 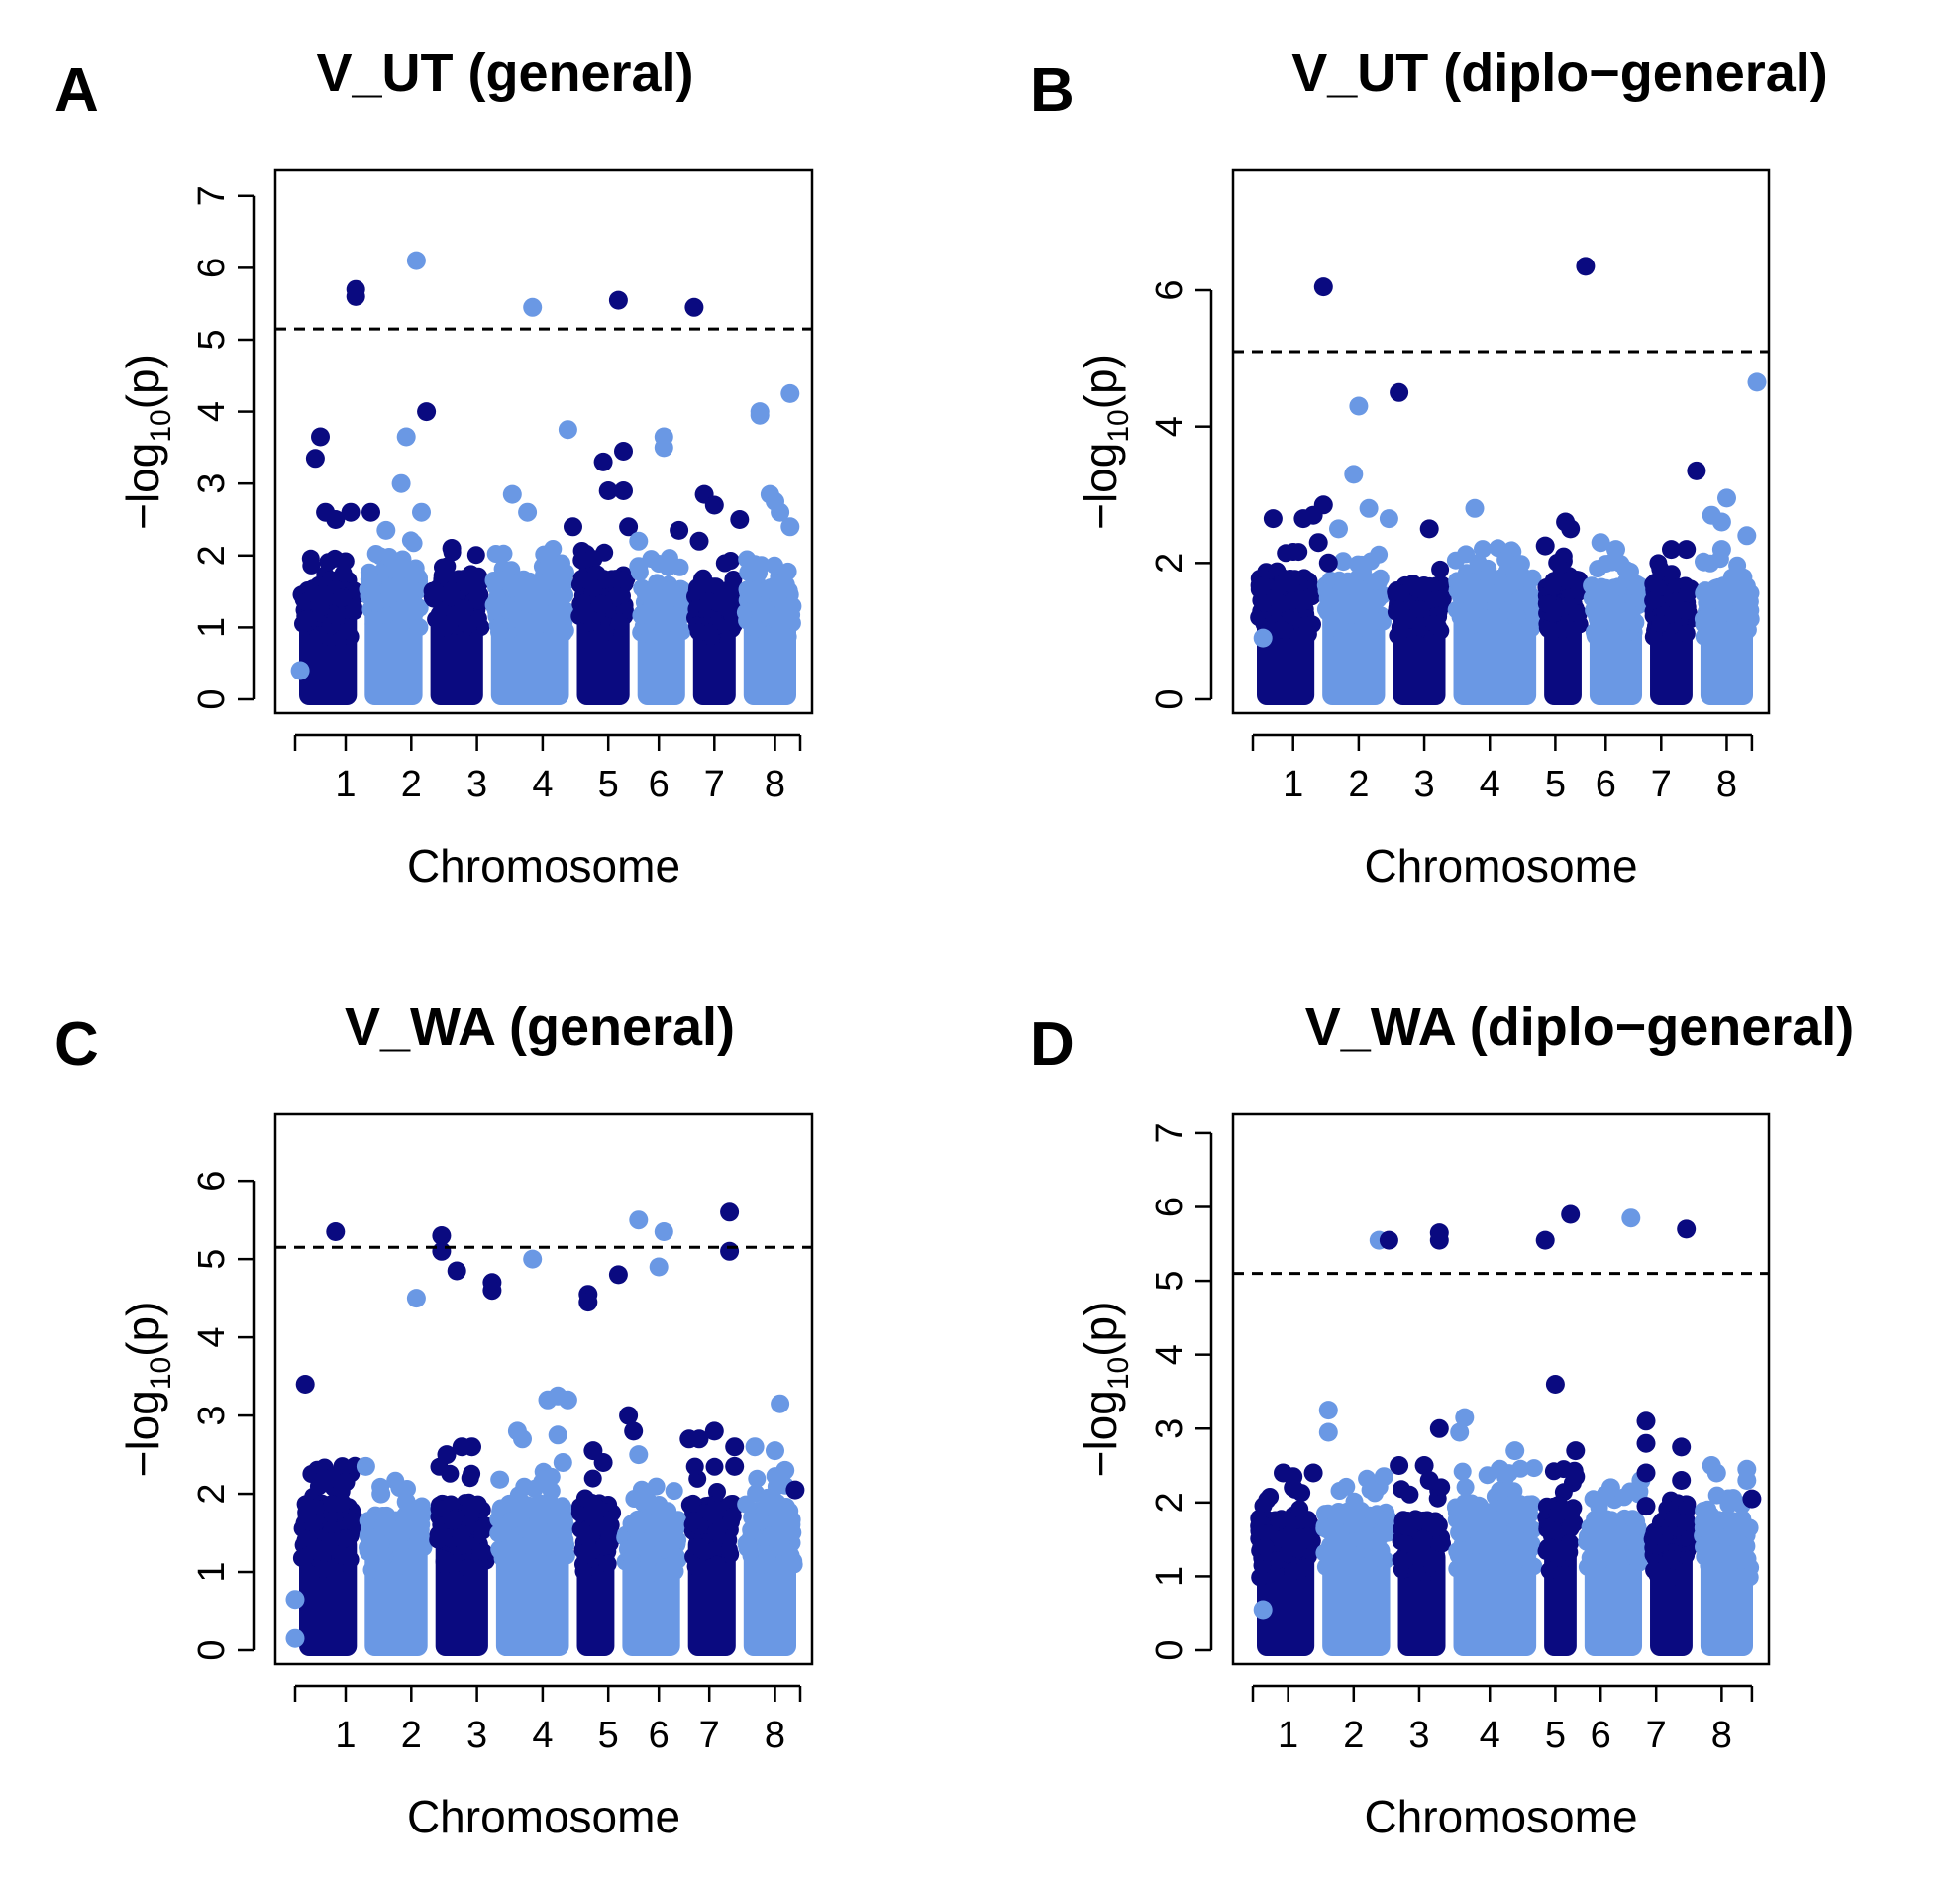 What do you see at coordinates (1170, 1577) in the screenshot?
I see `y-tick-label: 1` at bounding box center [1170, 1577].